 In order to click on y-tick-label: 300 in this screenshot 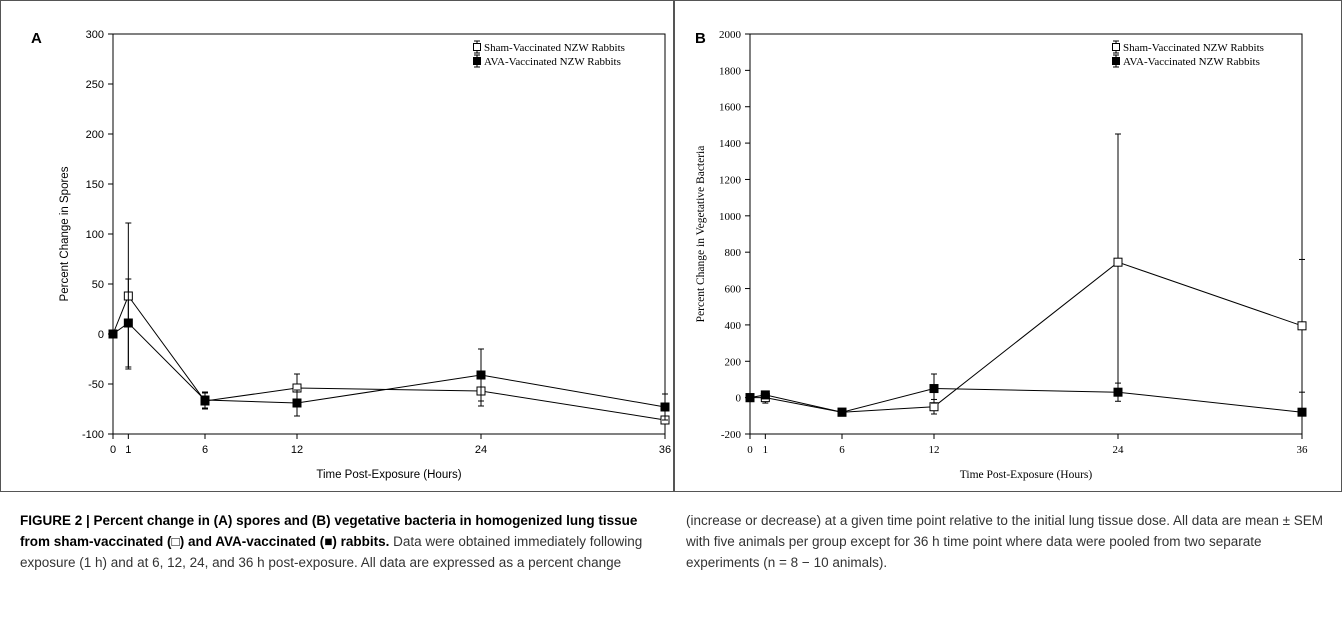, I will do `click(95, 35)`.